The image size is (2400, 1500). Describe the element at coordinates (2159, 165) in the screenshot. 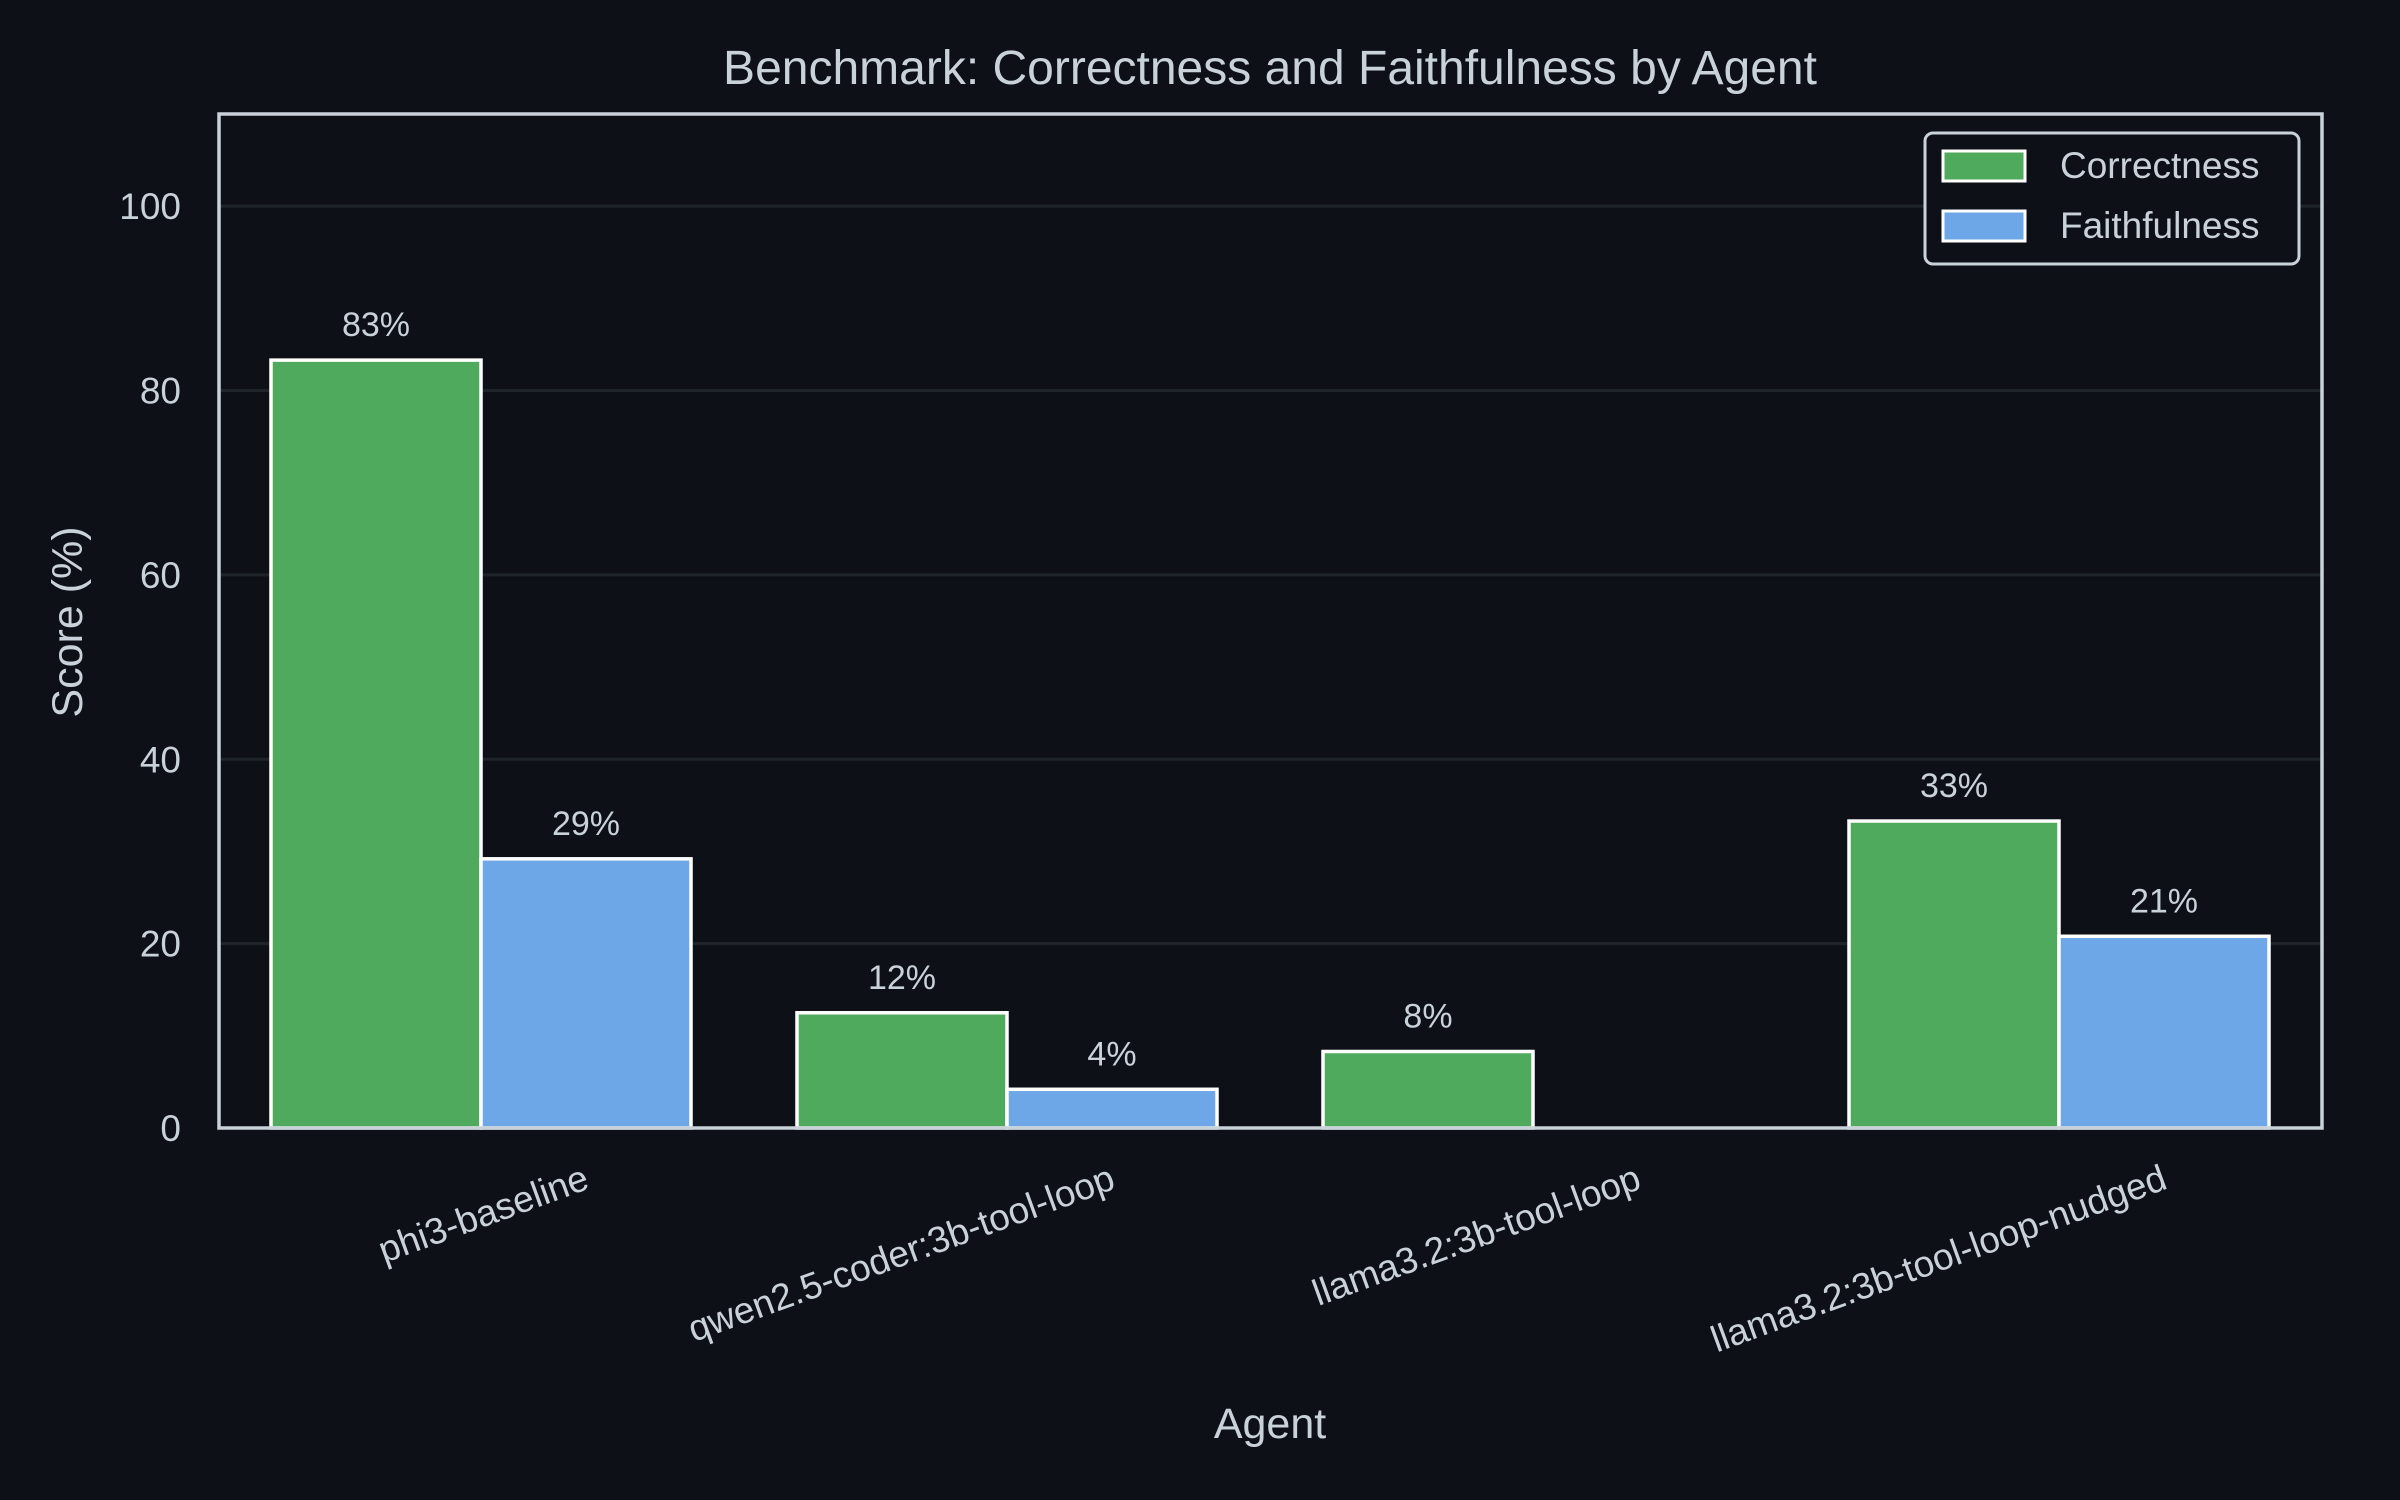

I see `legend-label-correctness: Correctness` at that location.